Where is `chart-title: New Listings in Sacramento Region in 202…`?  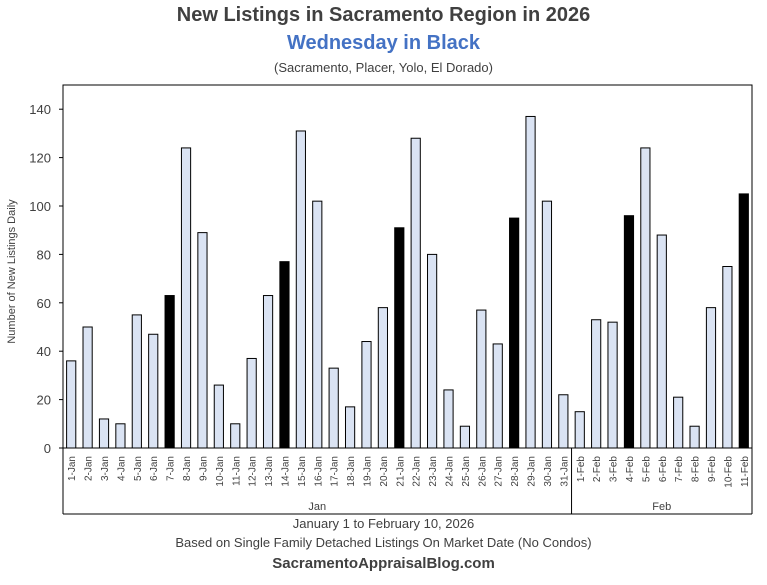
chart-title: New Listings in Sacramento Region in 202… is located at coordinates (383, 15).